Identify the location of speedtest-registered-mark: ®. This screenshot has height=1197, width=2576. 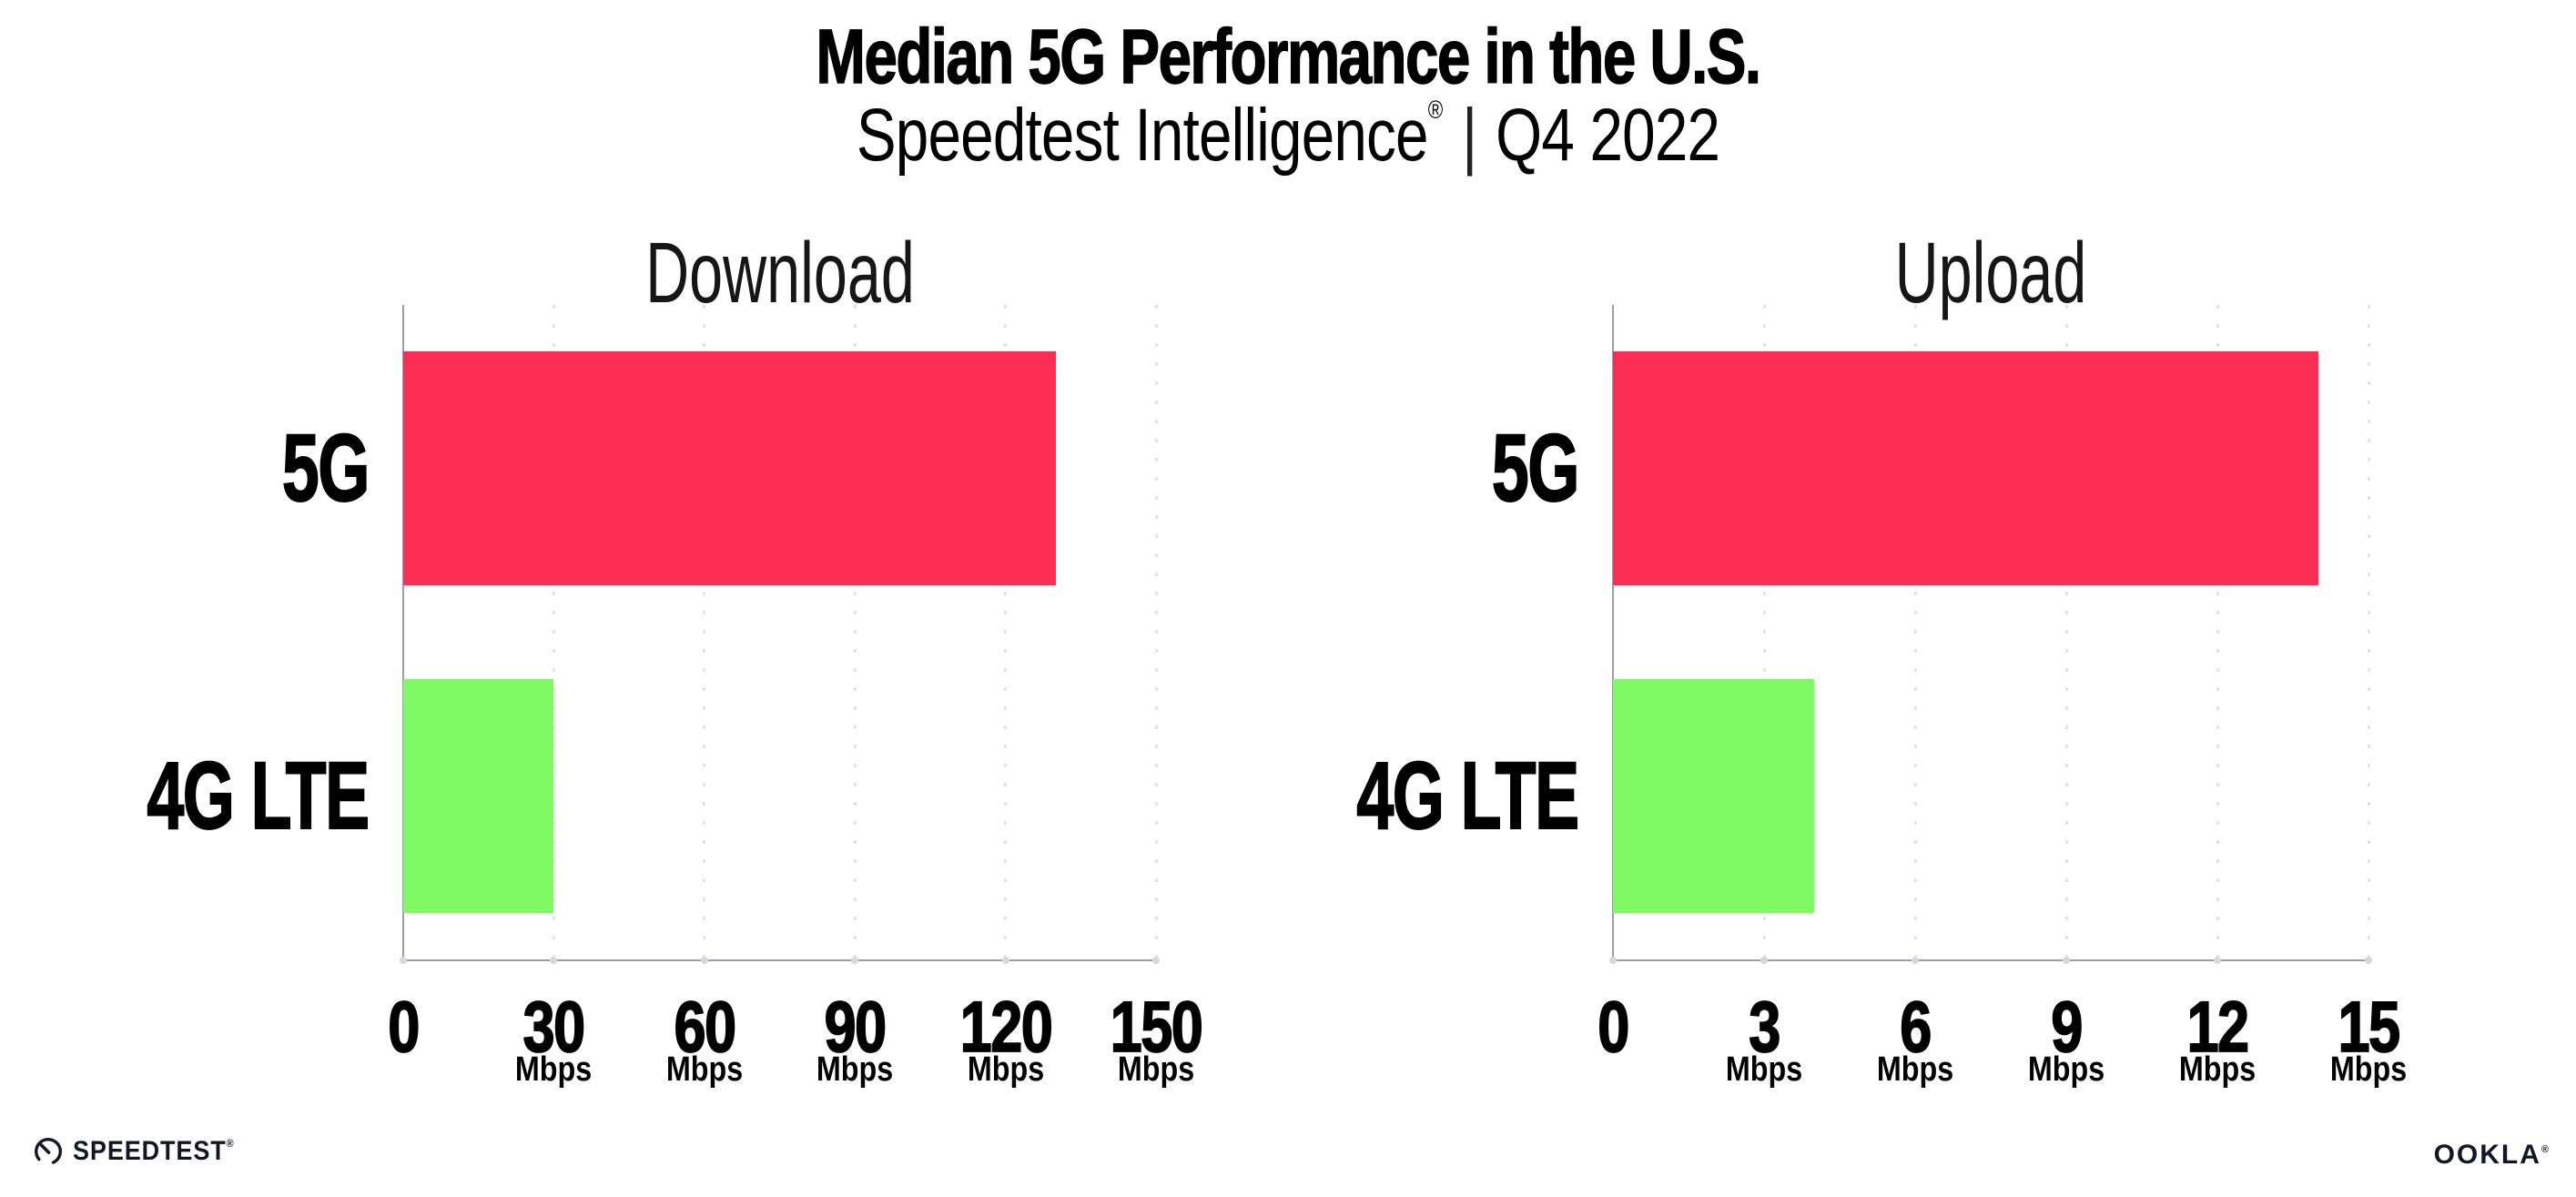
(230, 1143).